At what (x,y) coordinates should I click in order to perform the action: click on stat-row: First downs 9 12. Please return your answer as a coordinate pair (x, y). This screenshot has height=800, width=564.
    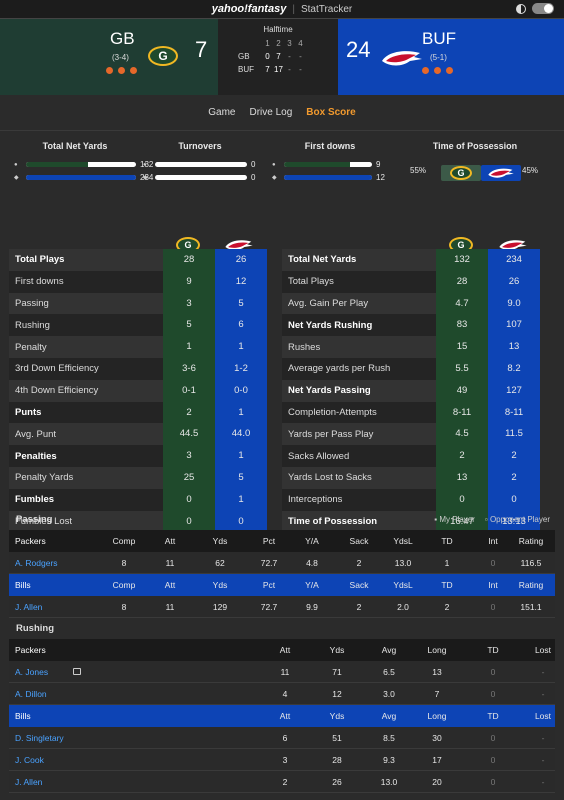
    Looking at the image, I should click on (138, 281).